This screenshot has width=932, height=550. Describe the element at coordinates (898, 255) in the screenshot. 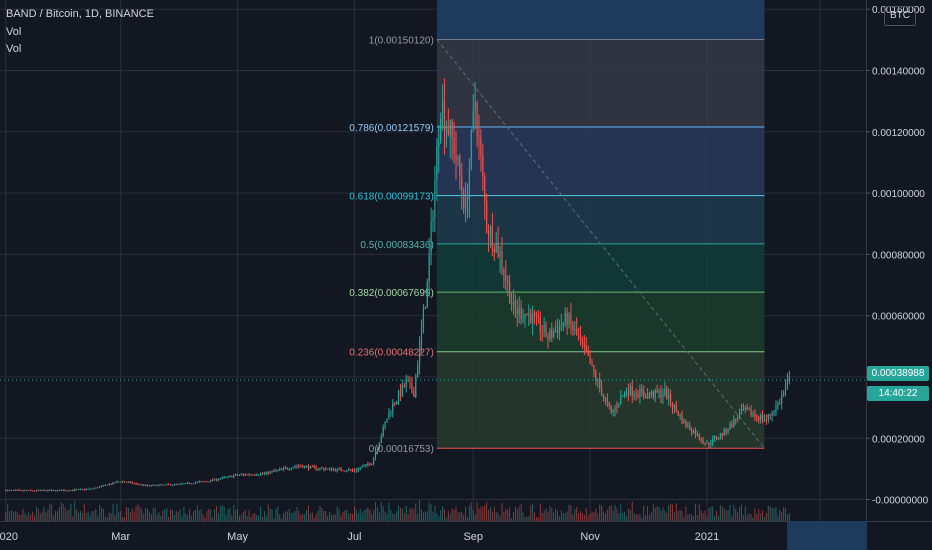

I see `price-axis-label: 0.00080000` at that location.